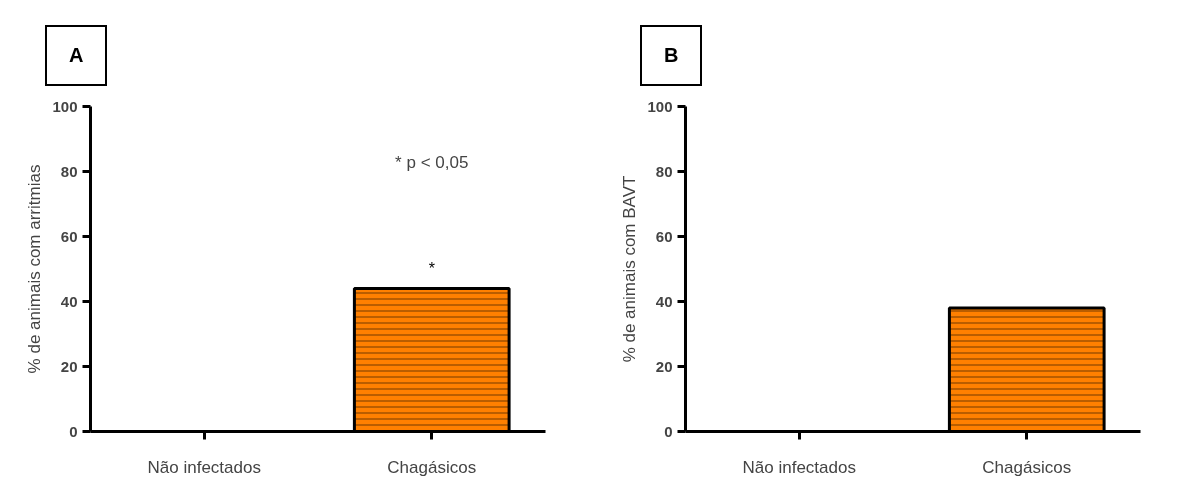  What do you see at coordinates (432, 162) in the screenshot?
I see `annotation: * p < 0,05` at bounding box center [432, 162].